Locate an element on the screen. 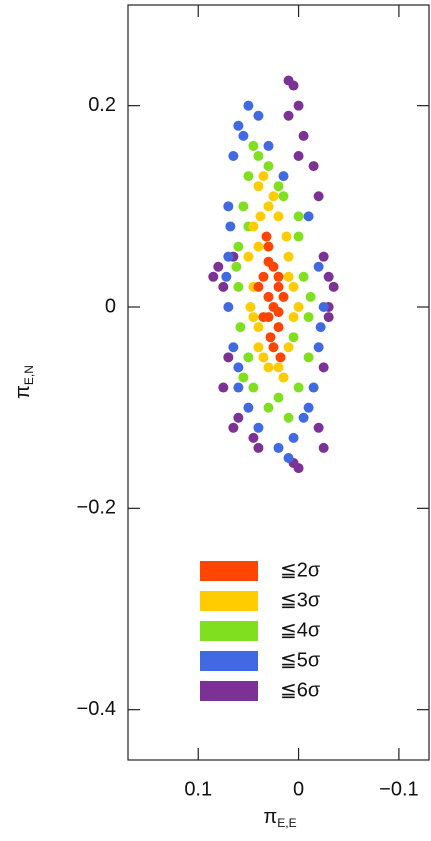 This screenshot has height=841, width=431. x-tick-label: −0.1 is located at coordinates (398, 789).